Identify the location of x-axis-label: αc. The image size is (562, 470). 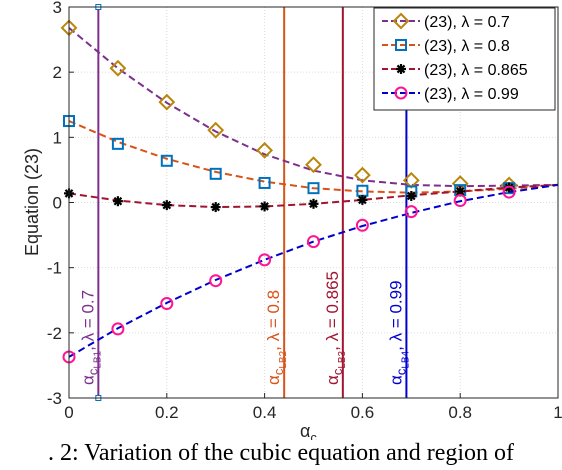
(308, 430).